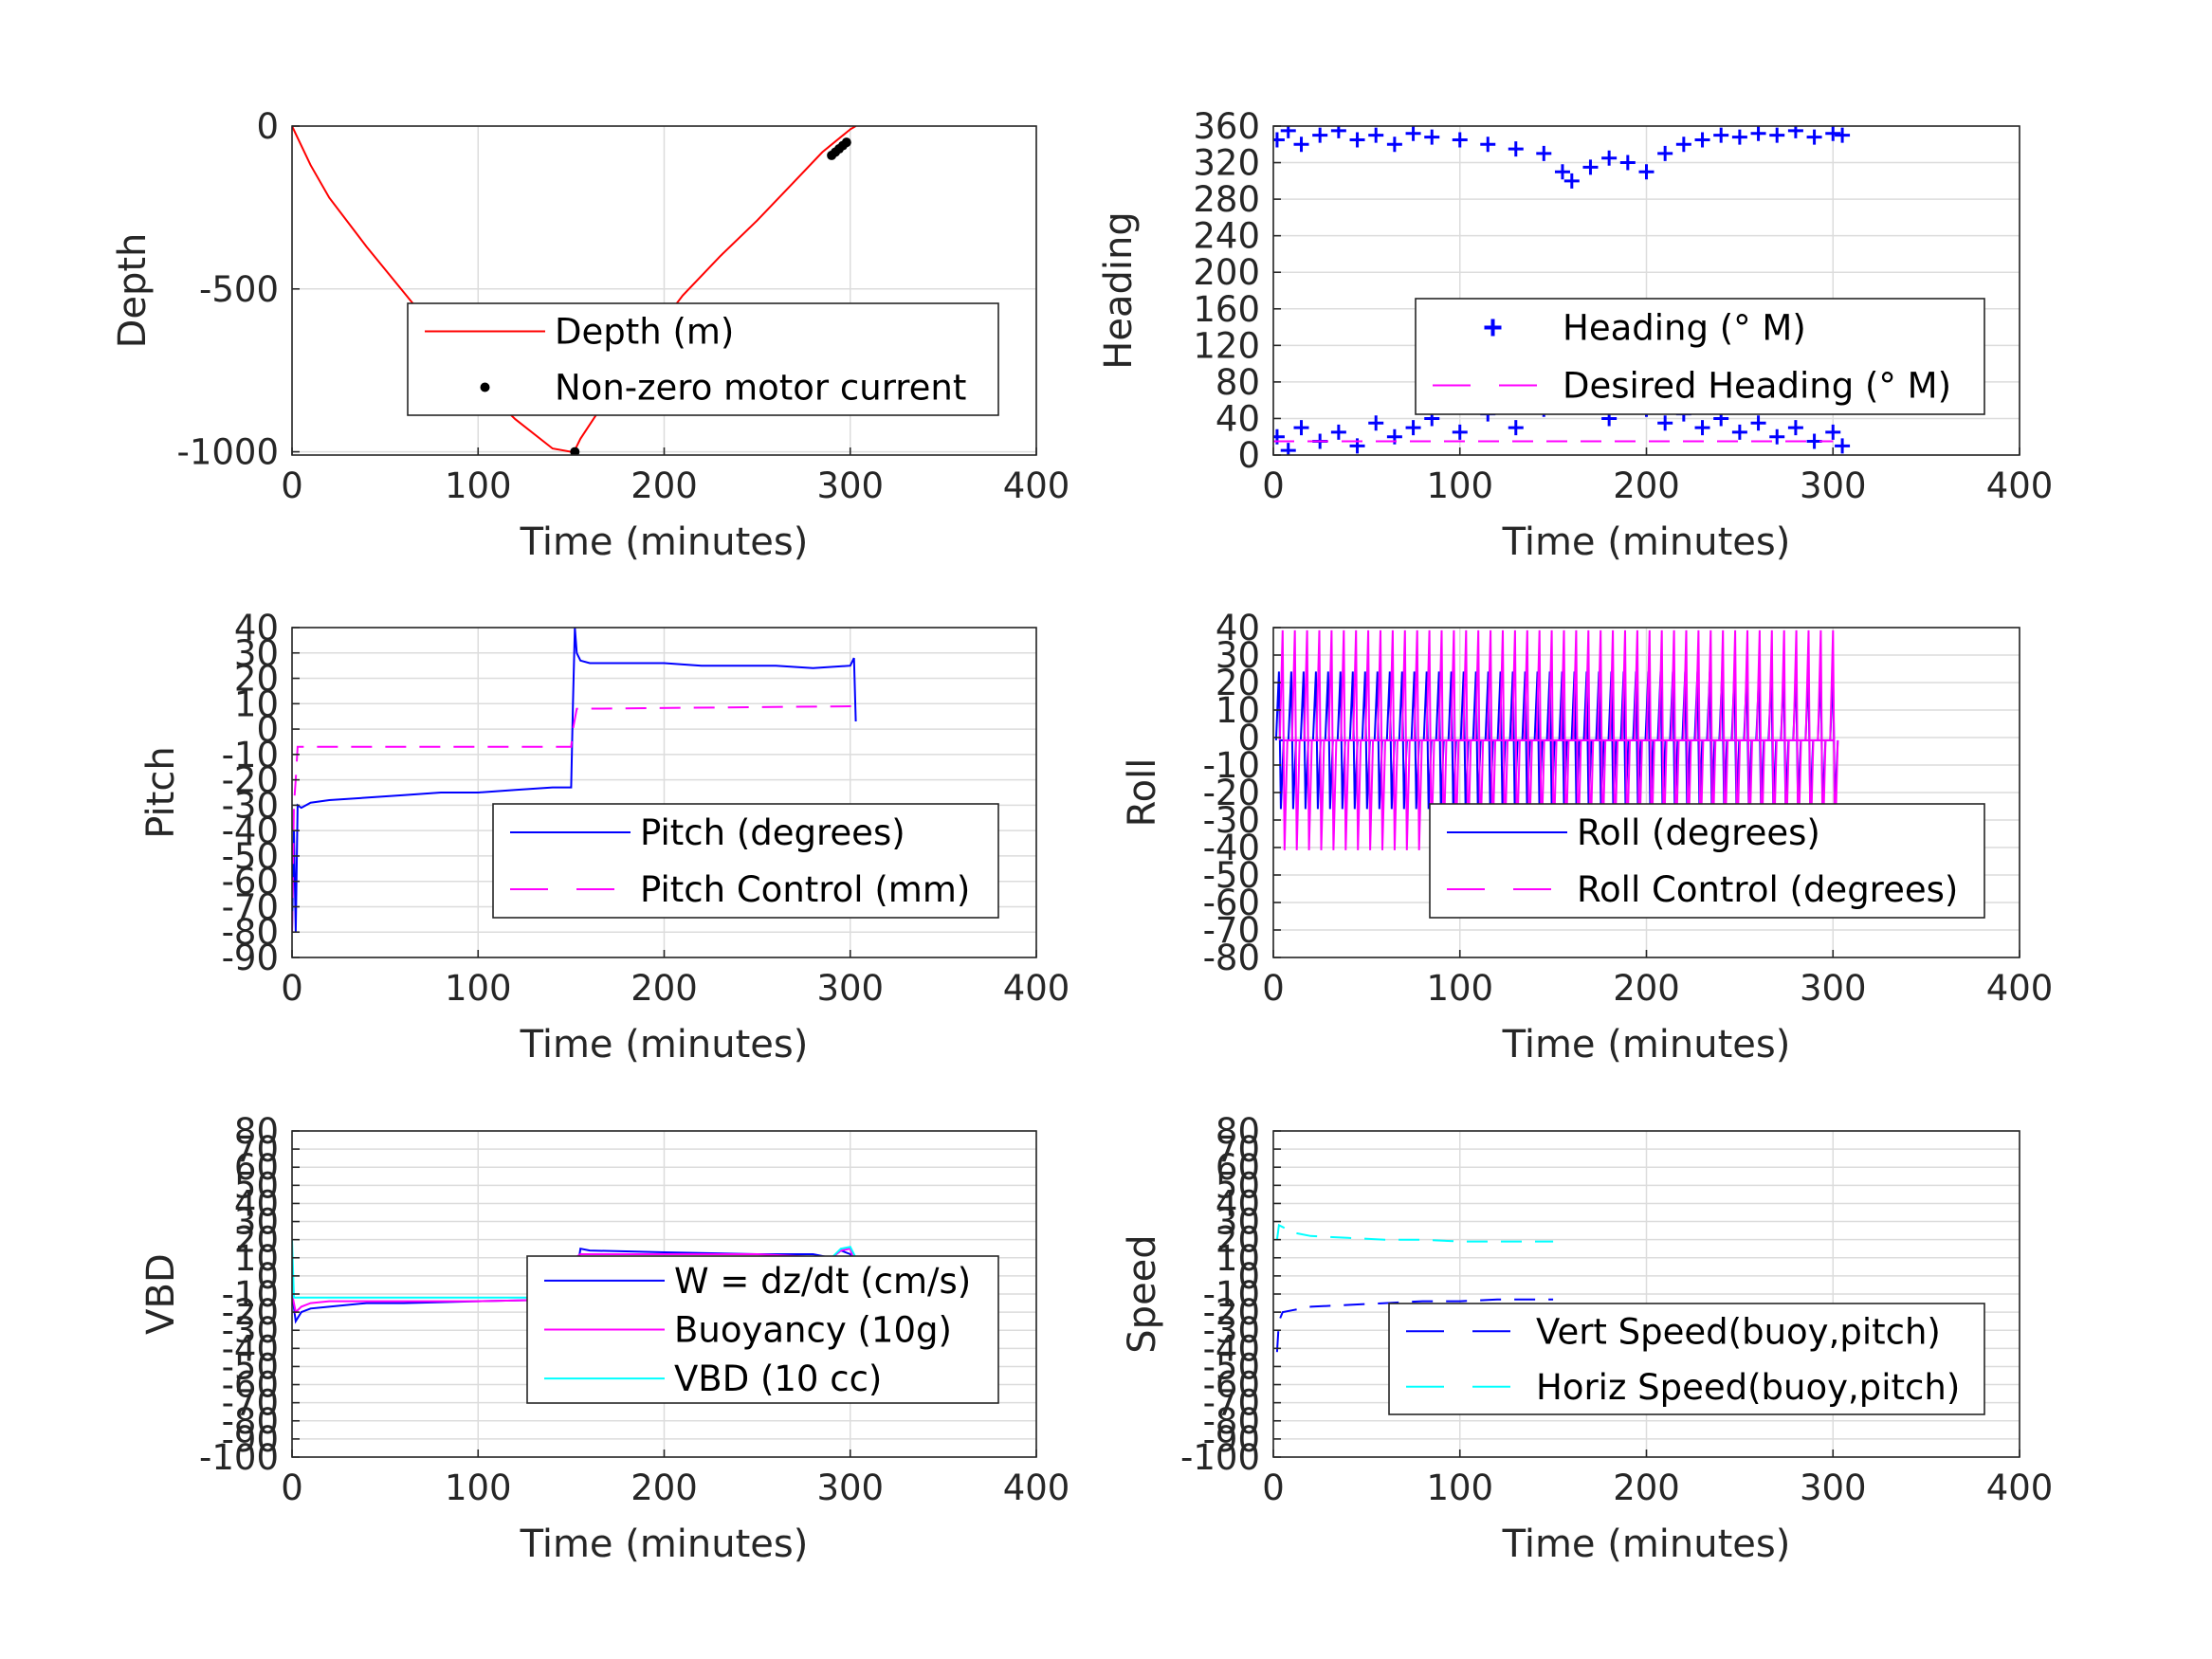 This screenshot has height=1659, width=2212. Describe the element at coordinates (1231, 903) in the screenshot. I see `y-tick-label: -60` at that location.